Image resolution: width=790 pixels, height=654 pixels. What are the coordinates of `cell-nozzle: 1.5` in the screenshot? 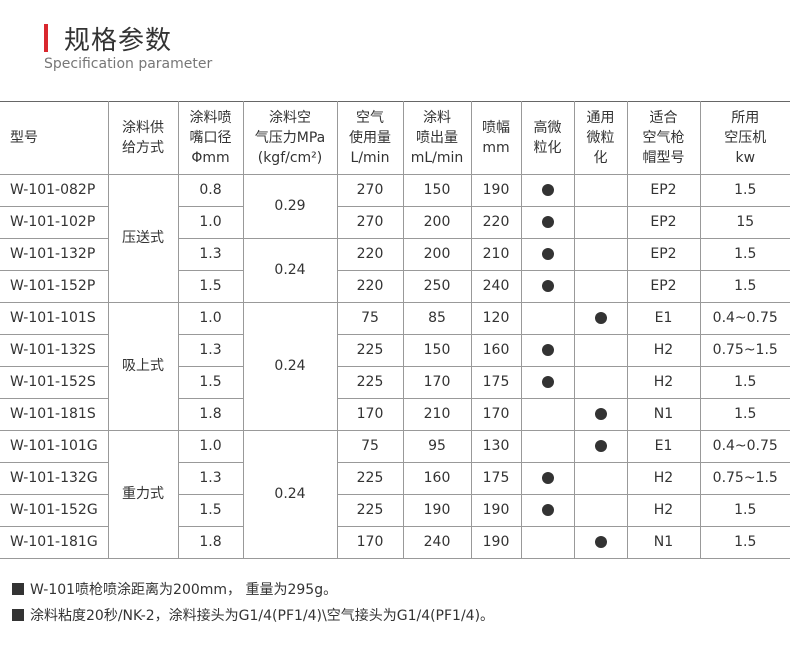 It's located at (210, 382).